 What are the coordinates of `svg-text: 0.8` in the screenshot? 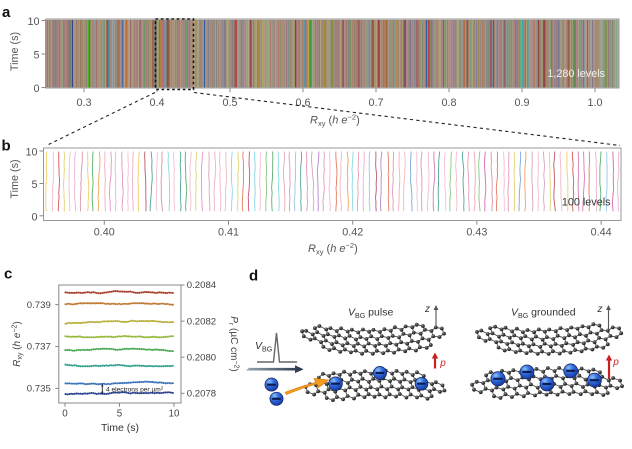 It's located at (448, 103).